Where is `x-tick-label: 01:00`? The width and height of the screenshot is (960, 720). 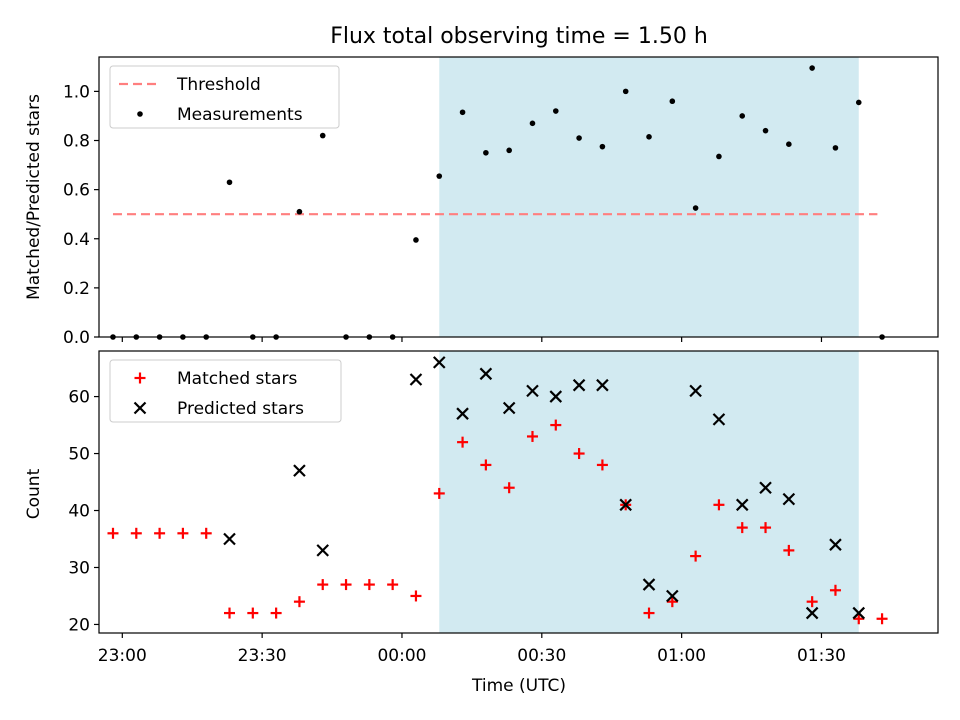
x-tick-label: 01:00 is located at coordinates (681, 656).